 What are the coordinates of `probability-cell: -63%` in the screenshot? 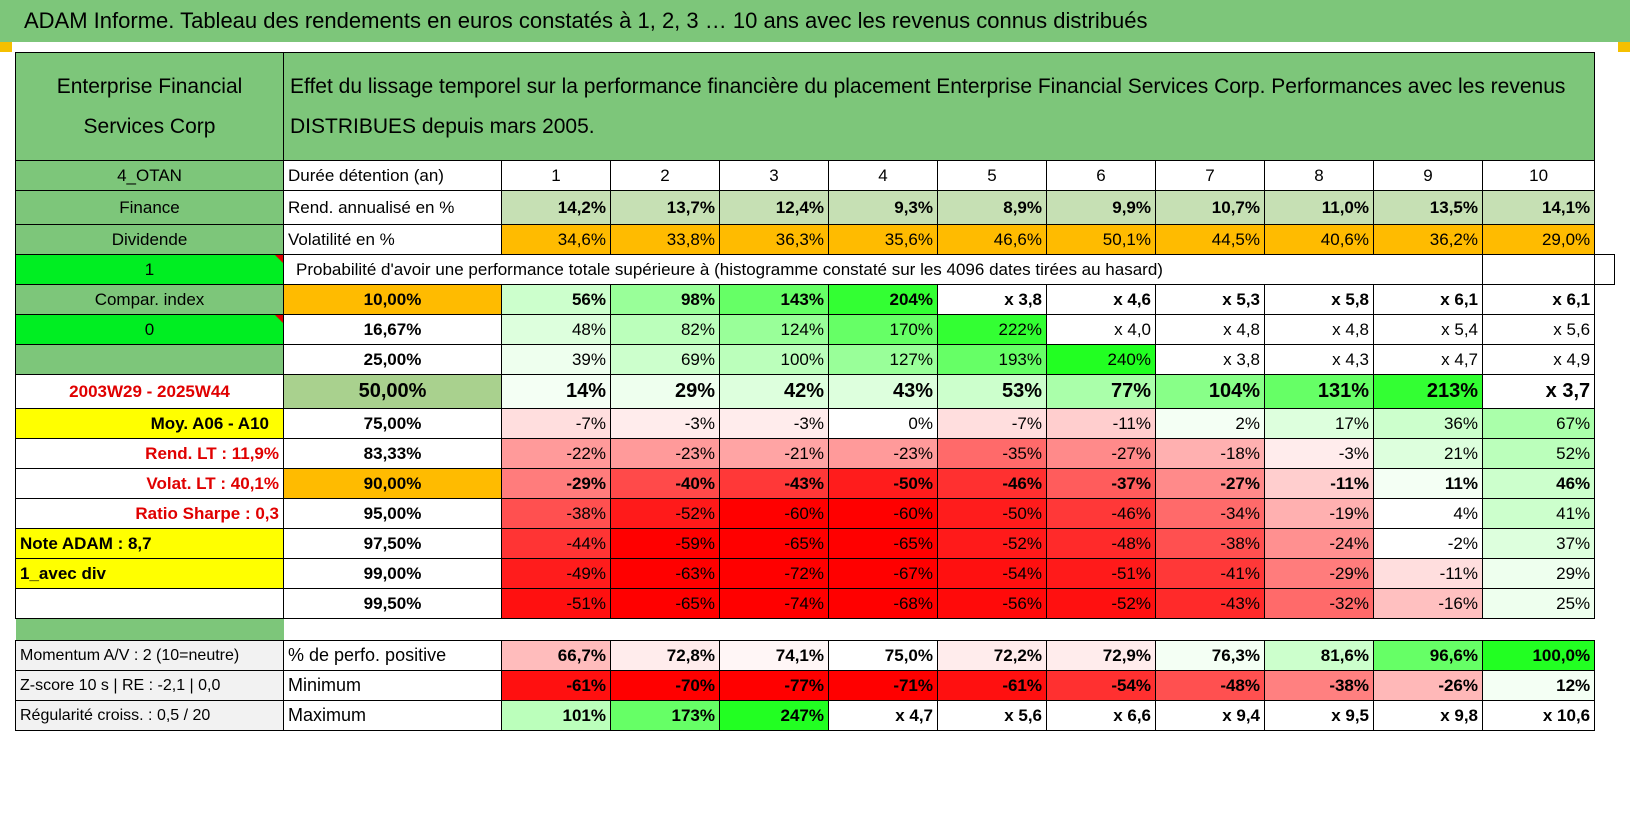 It's located at (665, 573).